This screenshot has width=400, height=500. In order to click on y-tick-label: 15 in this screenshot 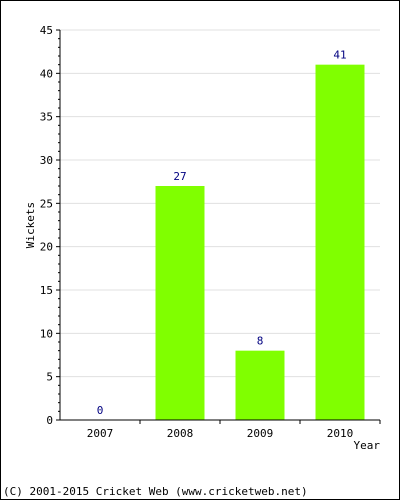, I will do `click(46, 290)`.